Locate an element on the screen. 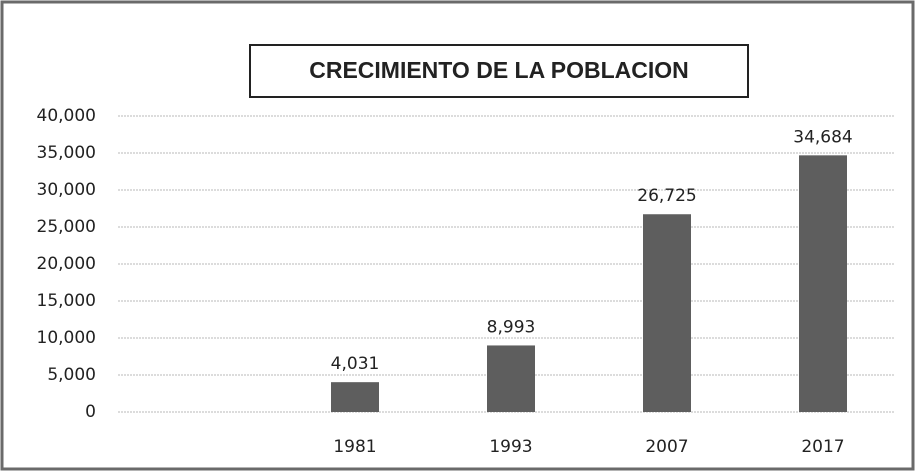 The height and width of the screenshot is (471, 915). data-label: 4,031 is located at coordinates (355, 364).